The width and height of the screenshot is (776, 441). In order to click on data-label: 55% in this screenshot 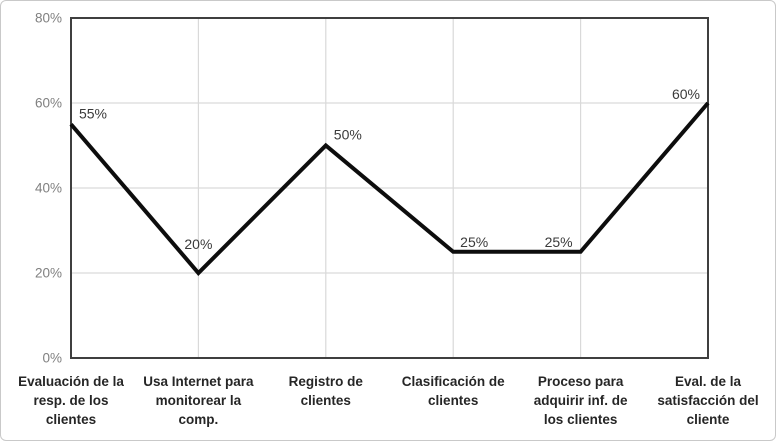, I will do `click(93, 113)`.